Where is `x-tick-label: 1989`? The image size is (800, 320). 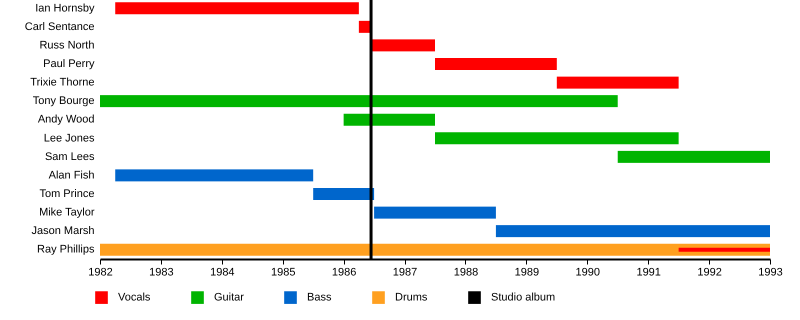
x-tick-label: 1989 is located at coordinates (527, 272).